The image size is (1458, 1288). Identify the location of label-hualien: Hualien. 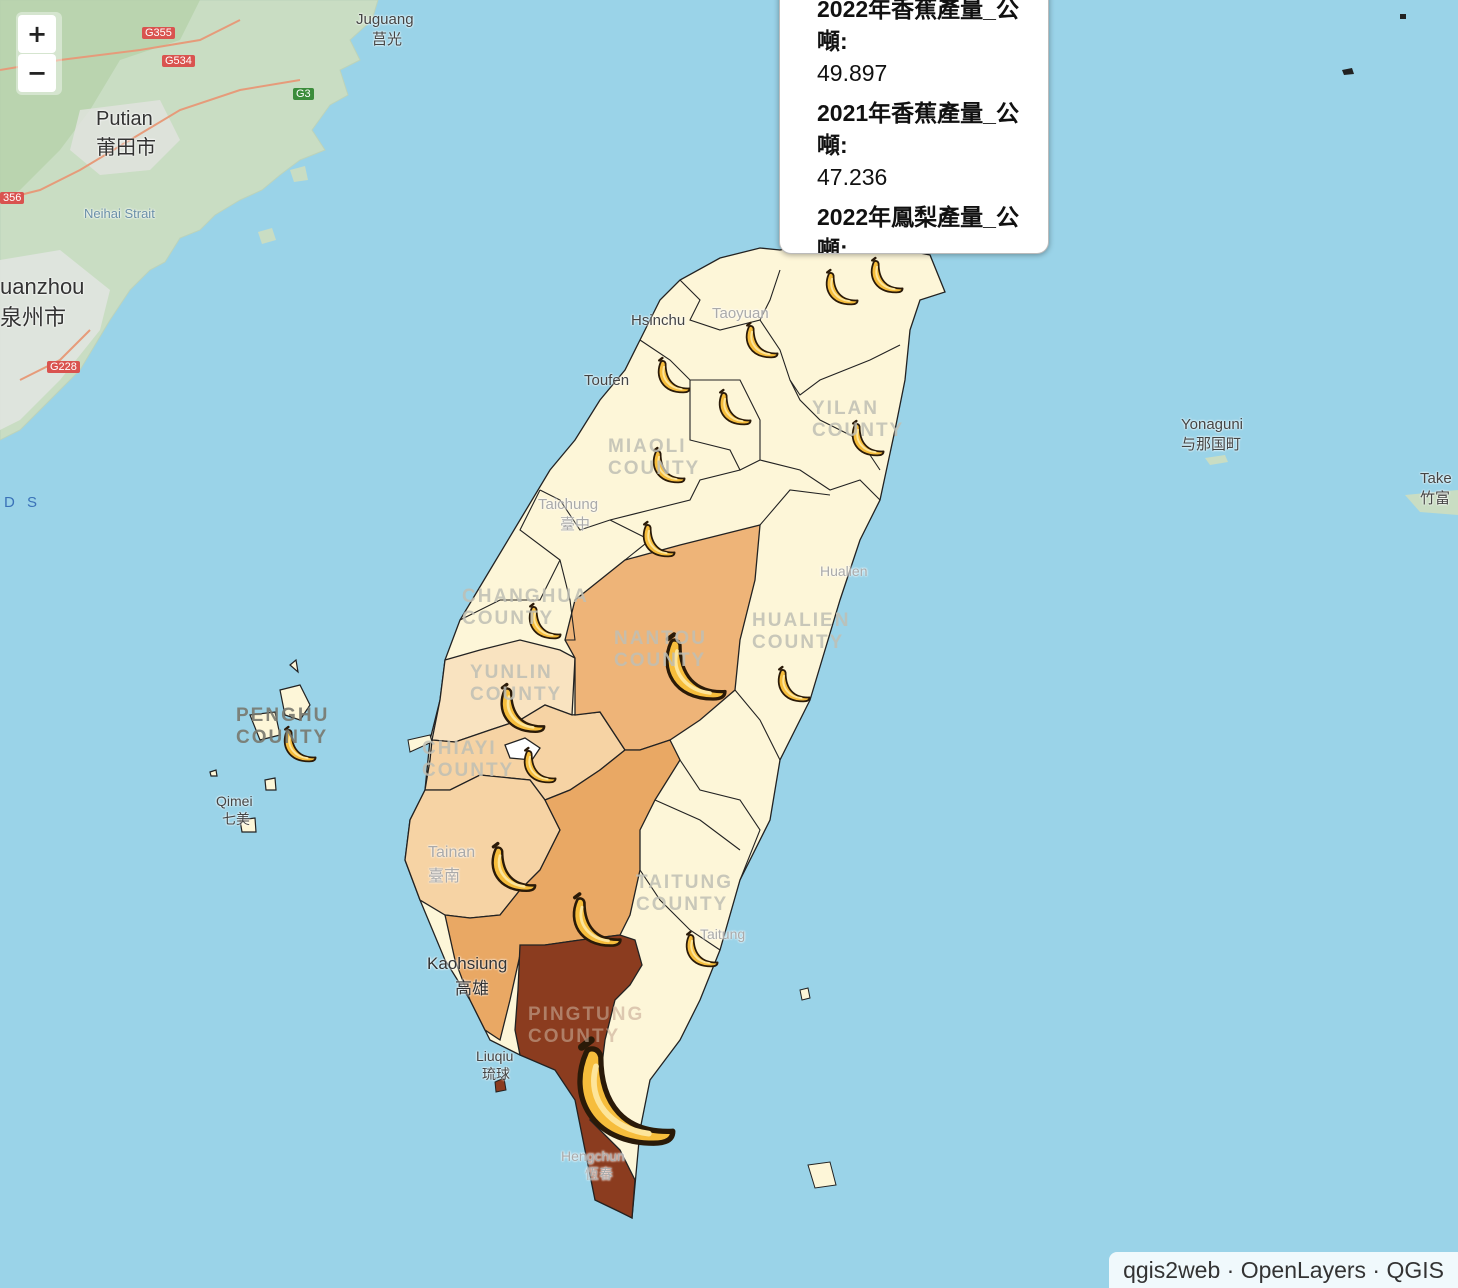
(844, 571).